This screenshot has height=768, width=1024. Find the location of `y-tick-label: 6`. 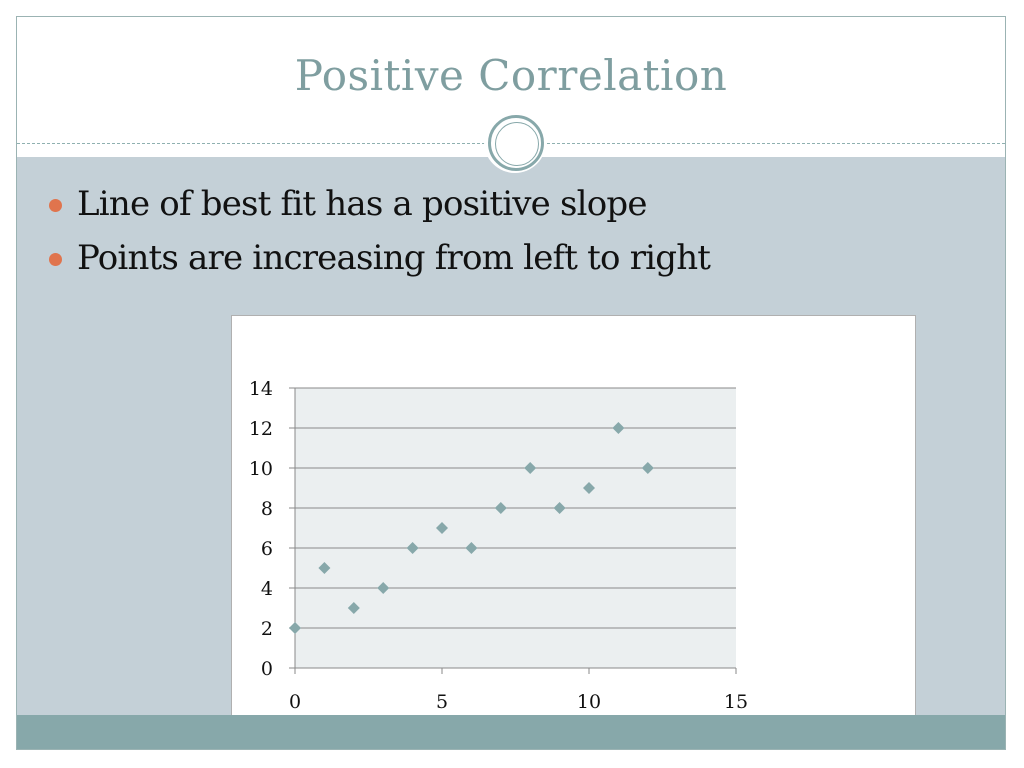

y-tick-label: 6 is located at coordinates (267, 549).